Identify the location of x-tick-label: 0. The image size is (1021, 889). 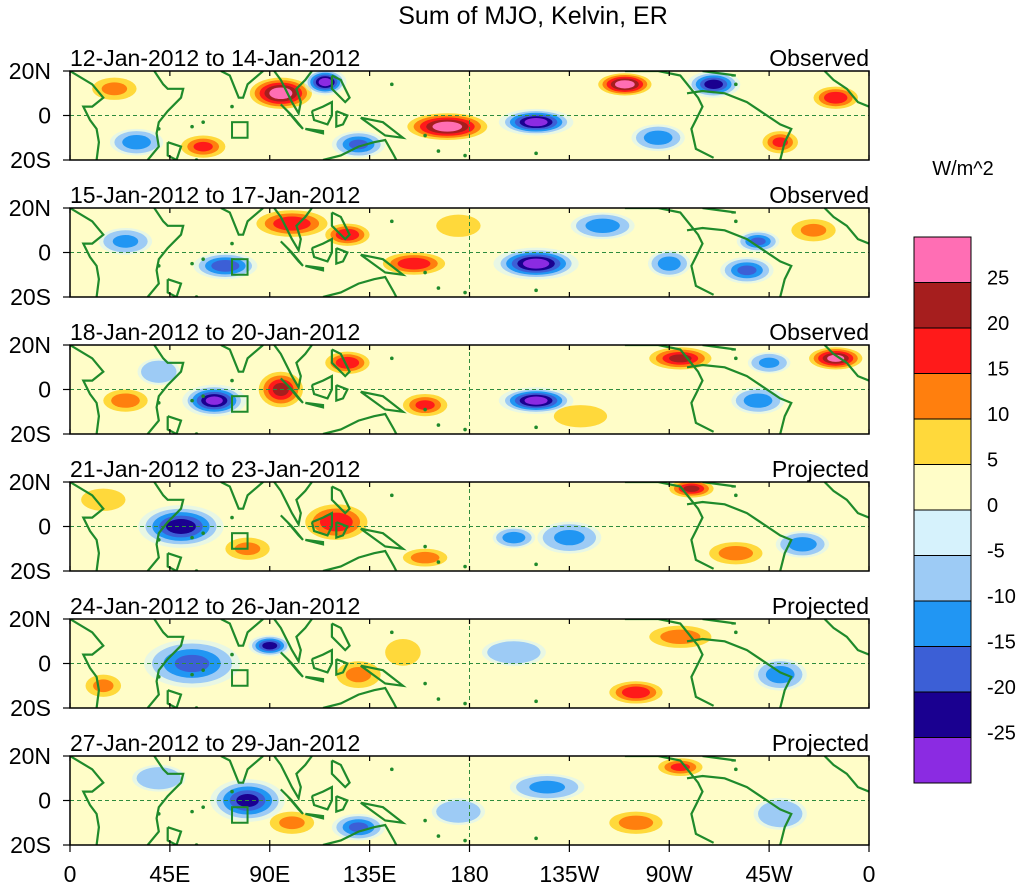
(70, 874).